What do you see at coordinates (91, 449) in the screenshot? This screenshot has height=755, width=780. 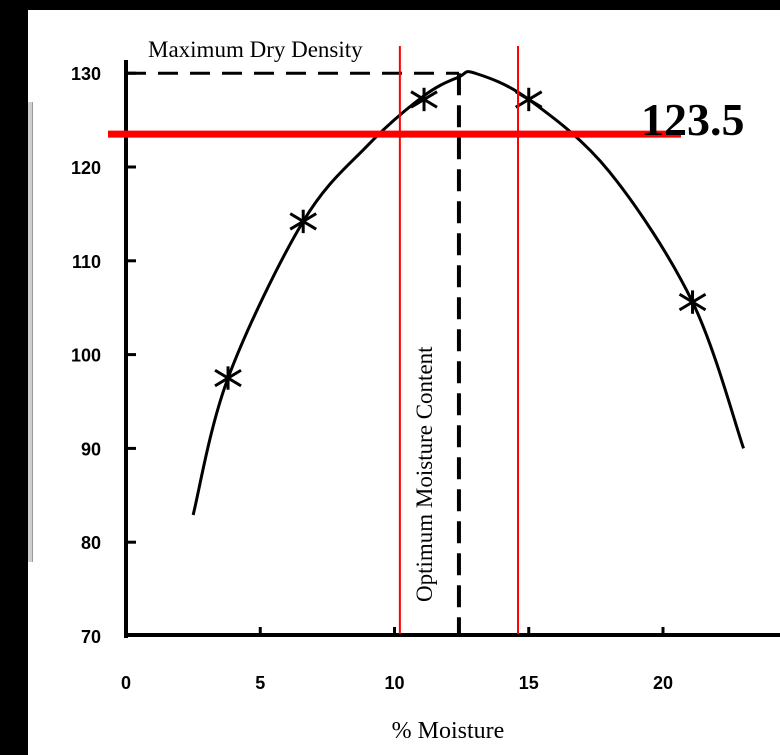 I see `y-tick-label: 90` at bounding box center [91, 449].